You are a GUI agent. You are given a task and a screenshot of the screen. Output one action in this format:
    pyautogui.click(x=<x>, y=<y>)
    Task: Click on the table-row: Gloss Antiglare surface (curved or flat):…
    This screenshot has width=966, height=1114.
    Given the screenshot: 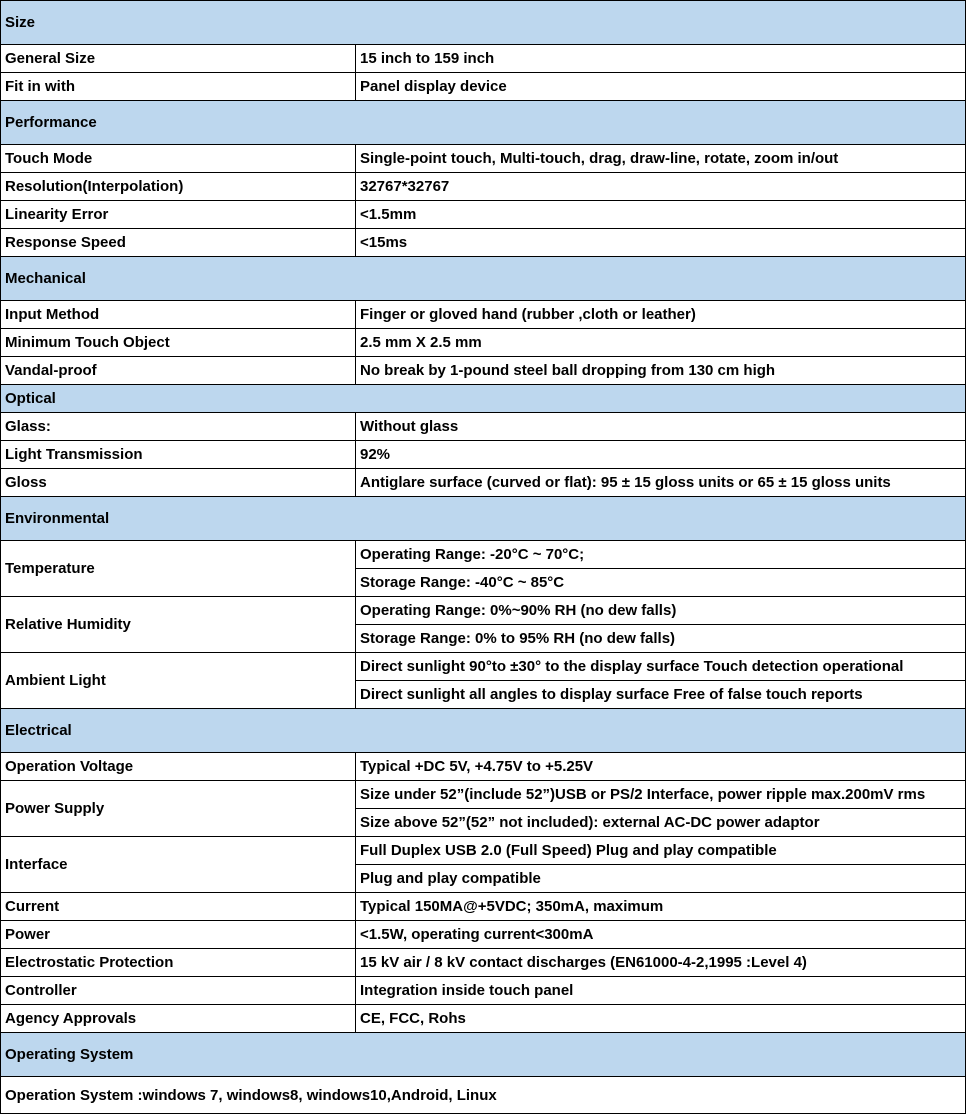 What is the action you would take?
    pyautogui.click(x=483, y=482)
    